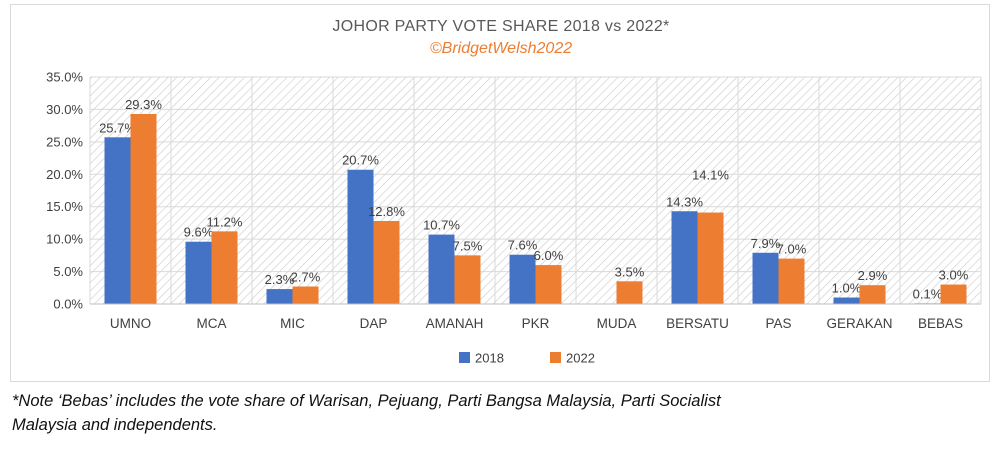 This screenshot has height=453, width=1000. What do you see at coordinates (292, 323) in the screenshot?
I see `category-label: MIC` at bounding box center [292, 323].